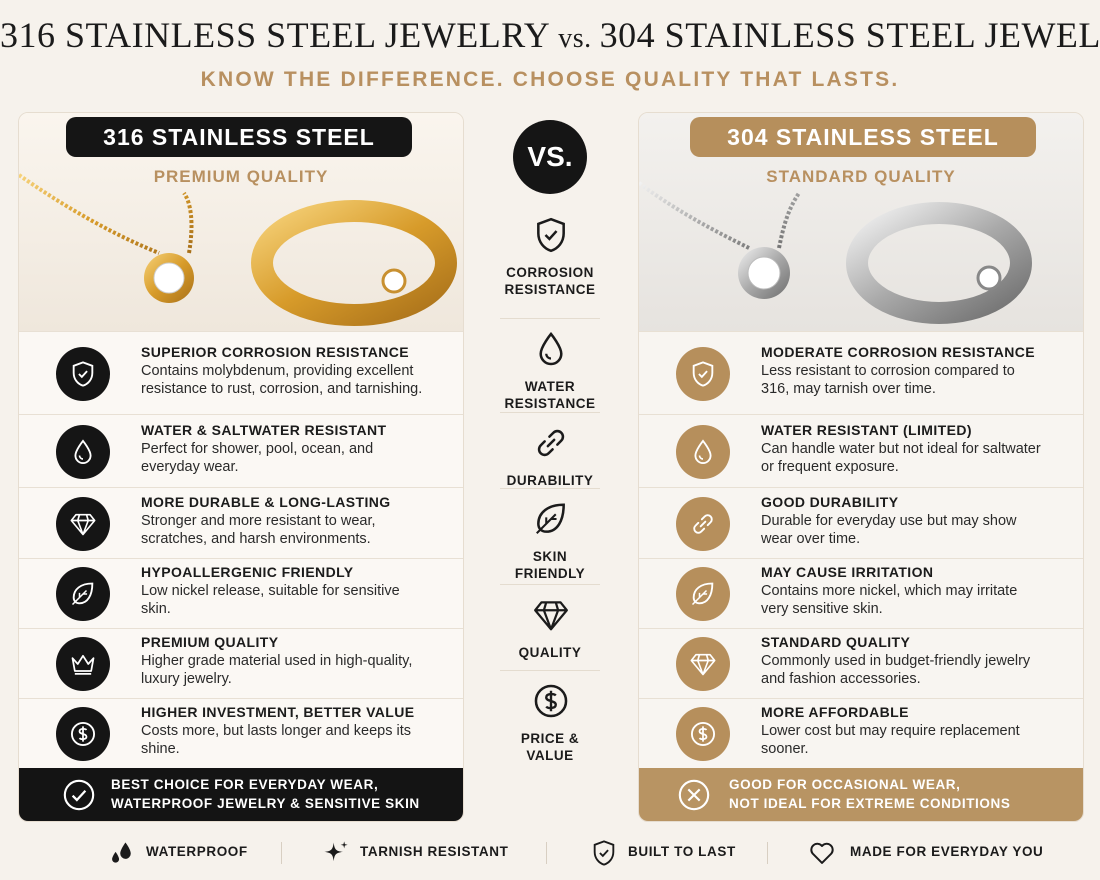 The image size is (1100, 880). I want to click on feature-title: HIGHER INVESTMENT, BETTER VALUE, so click(278, 712).